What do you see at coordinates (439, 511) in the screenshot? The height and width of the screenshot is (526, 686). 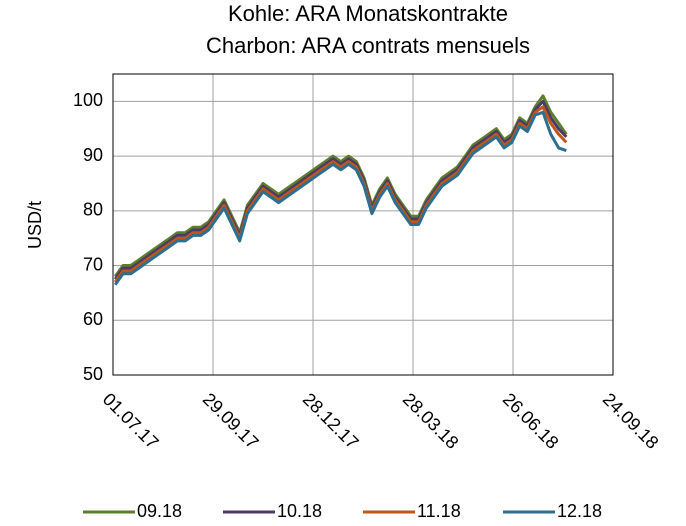 I see `legend-label: 11.18` at bounding box center [439, 511].